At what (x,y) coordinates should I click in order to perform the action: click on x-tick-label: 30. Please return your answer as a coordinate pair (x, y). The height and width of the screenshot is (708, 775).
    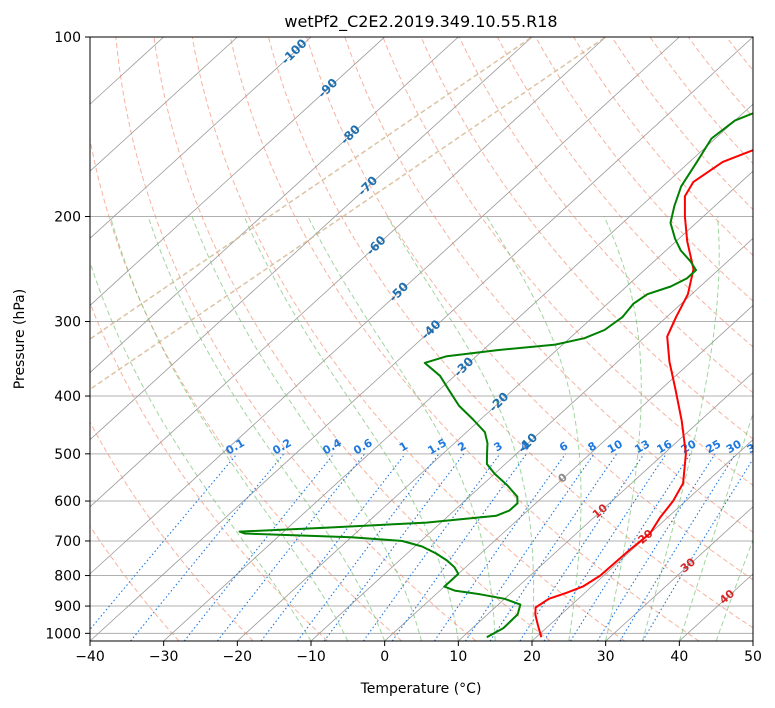
    Looking at the image, I should click on (606, 657).